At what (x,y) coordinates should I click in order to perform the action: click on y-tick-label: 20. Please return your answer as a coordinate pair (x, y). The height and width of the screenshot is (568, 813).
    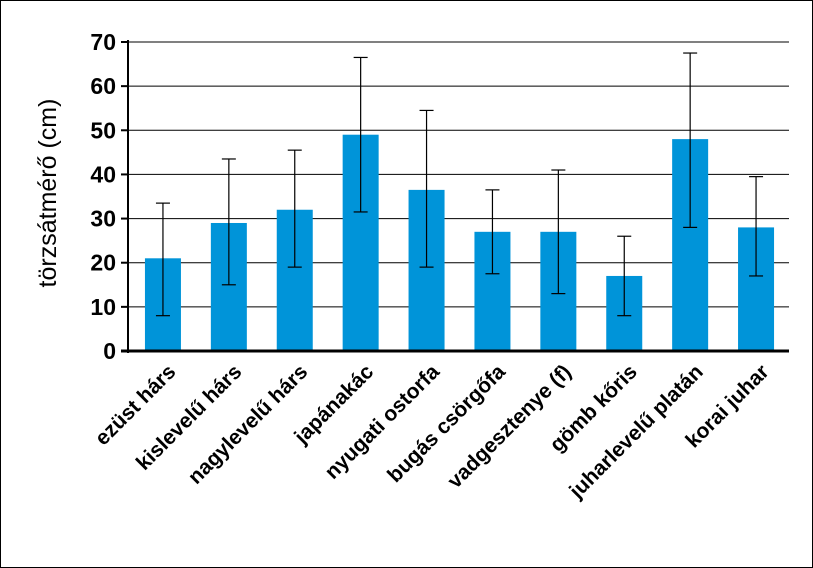
    Looking at the image, I should click on (103, 263).